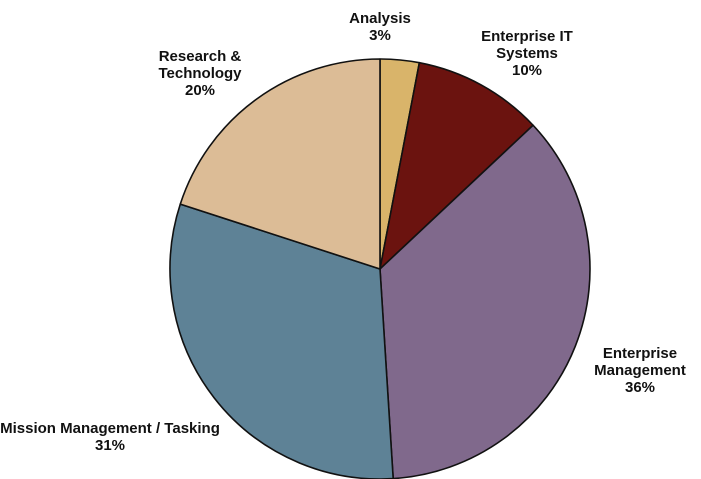 This screenshot has width=701, height=479. Describe the element at coordinates (110, 428) in the screenshot. I see `category-name: Mission Management / Tasking` at that location.